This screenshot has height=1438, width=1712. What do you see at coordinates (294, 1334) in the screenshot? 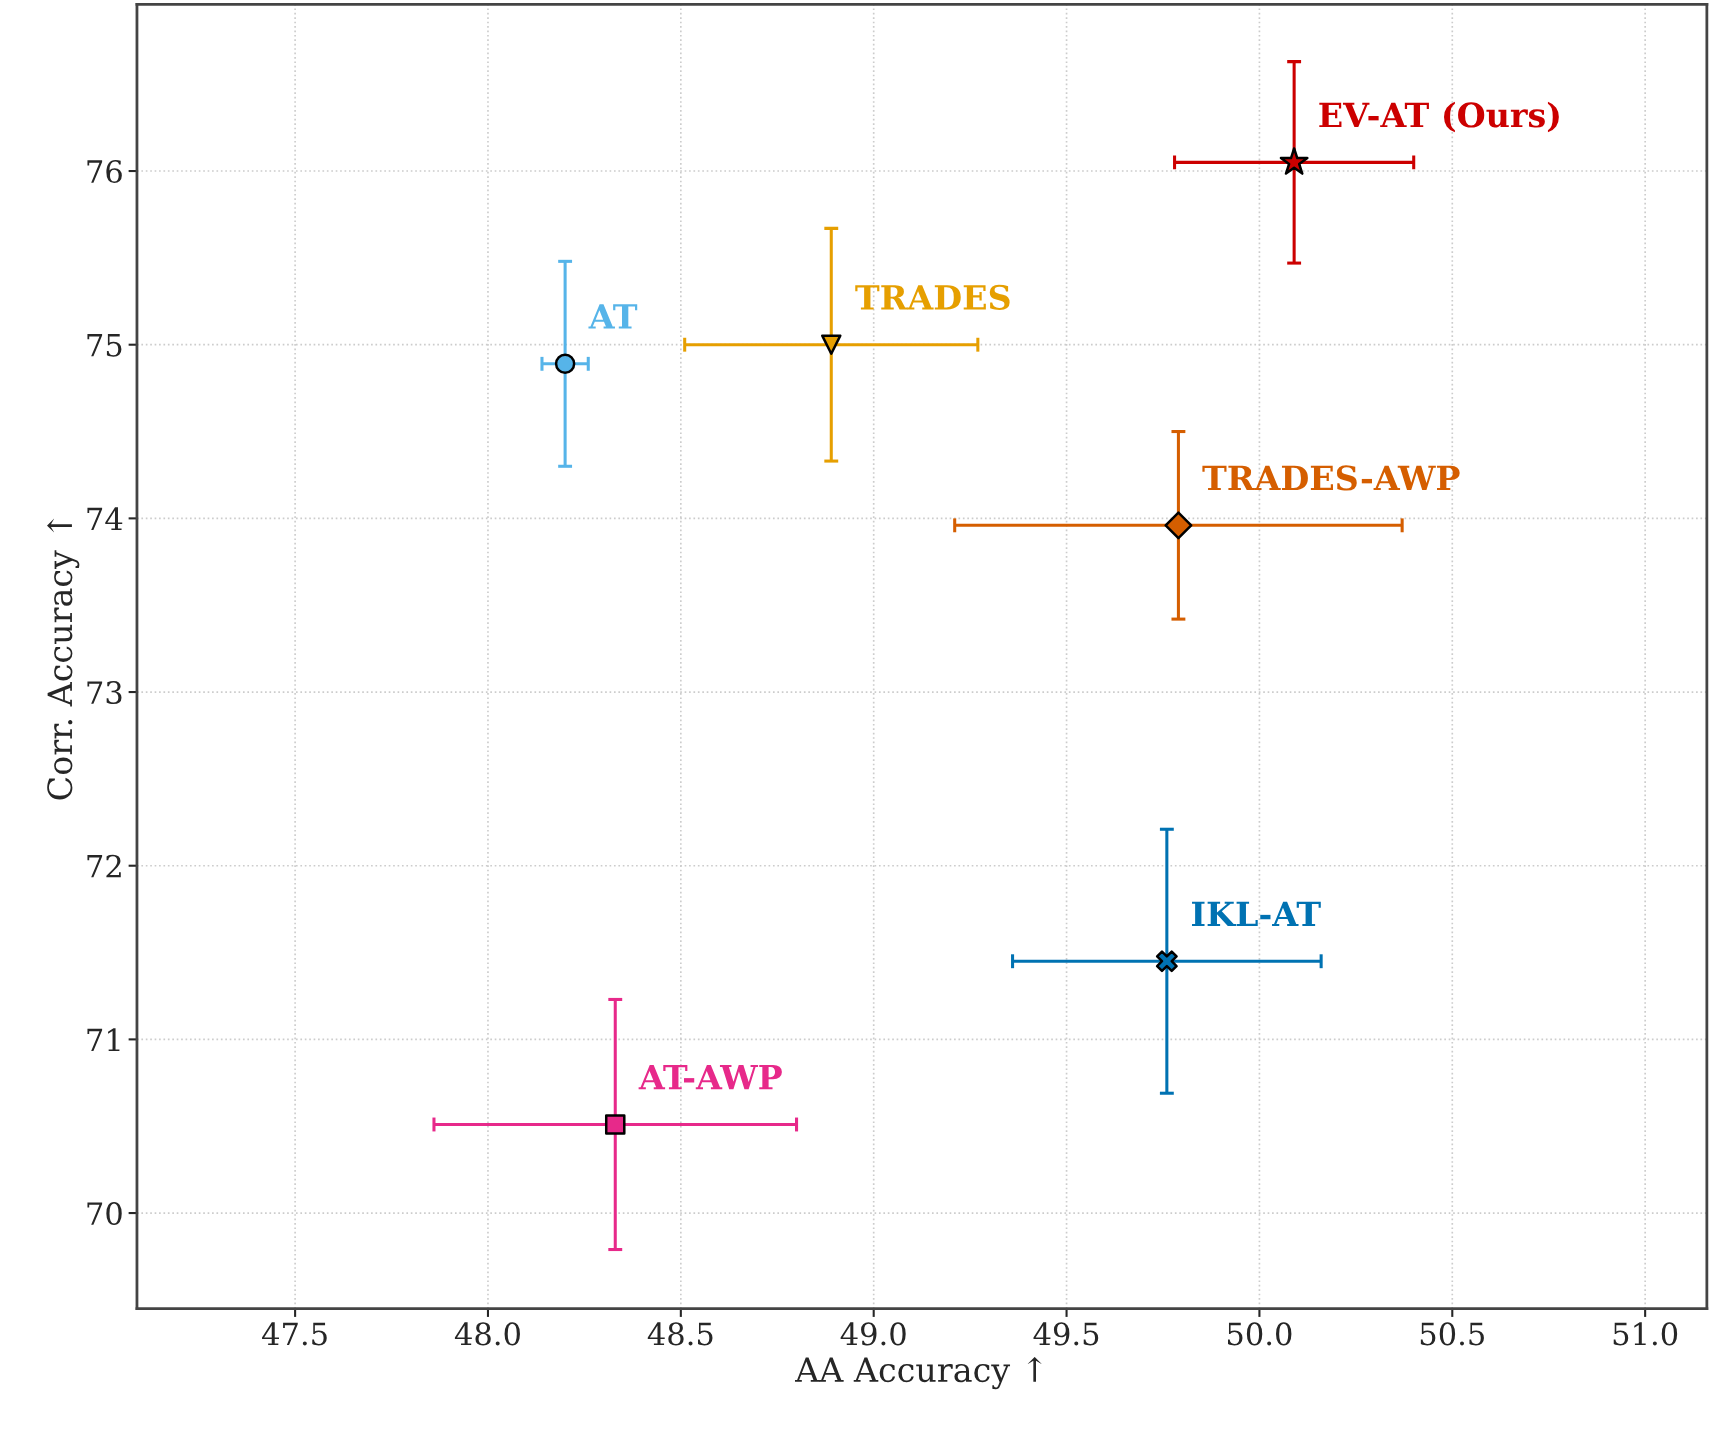
I see `x-tick-label: 47.5` at bounding box center [294, 1334].